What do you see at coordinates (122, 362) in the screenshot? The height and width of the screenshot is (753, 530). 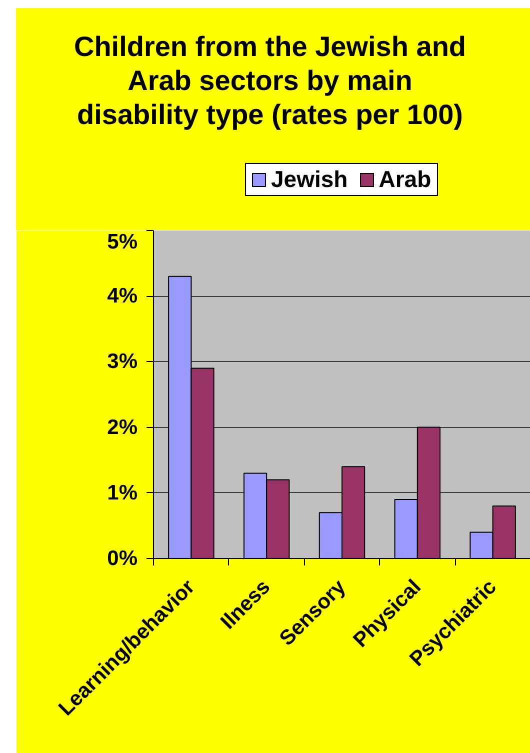 I see `y-tick-label: 3%` at bounding box center [122, 362].